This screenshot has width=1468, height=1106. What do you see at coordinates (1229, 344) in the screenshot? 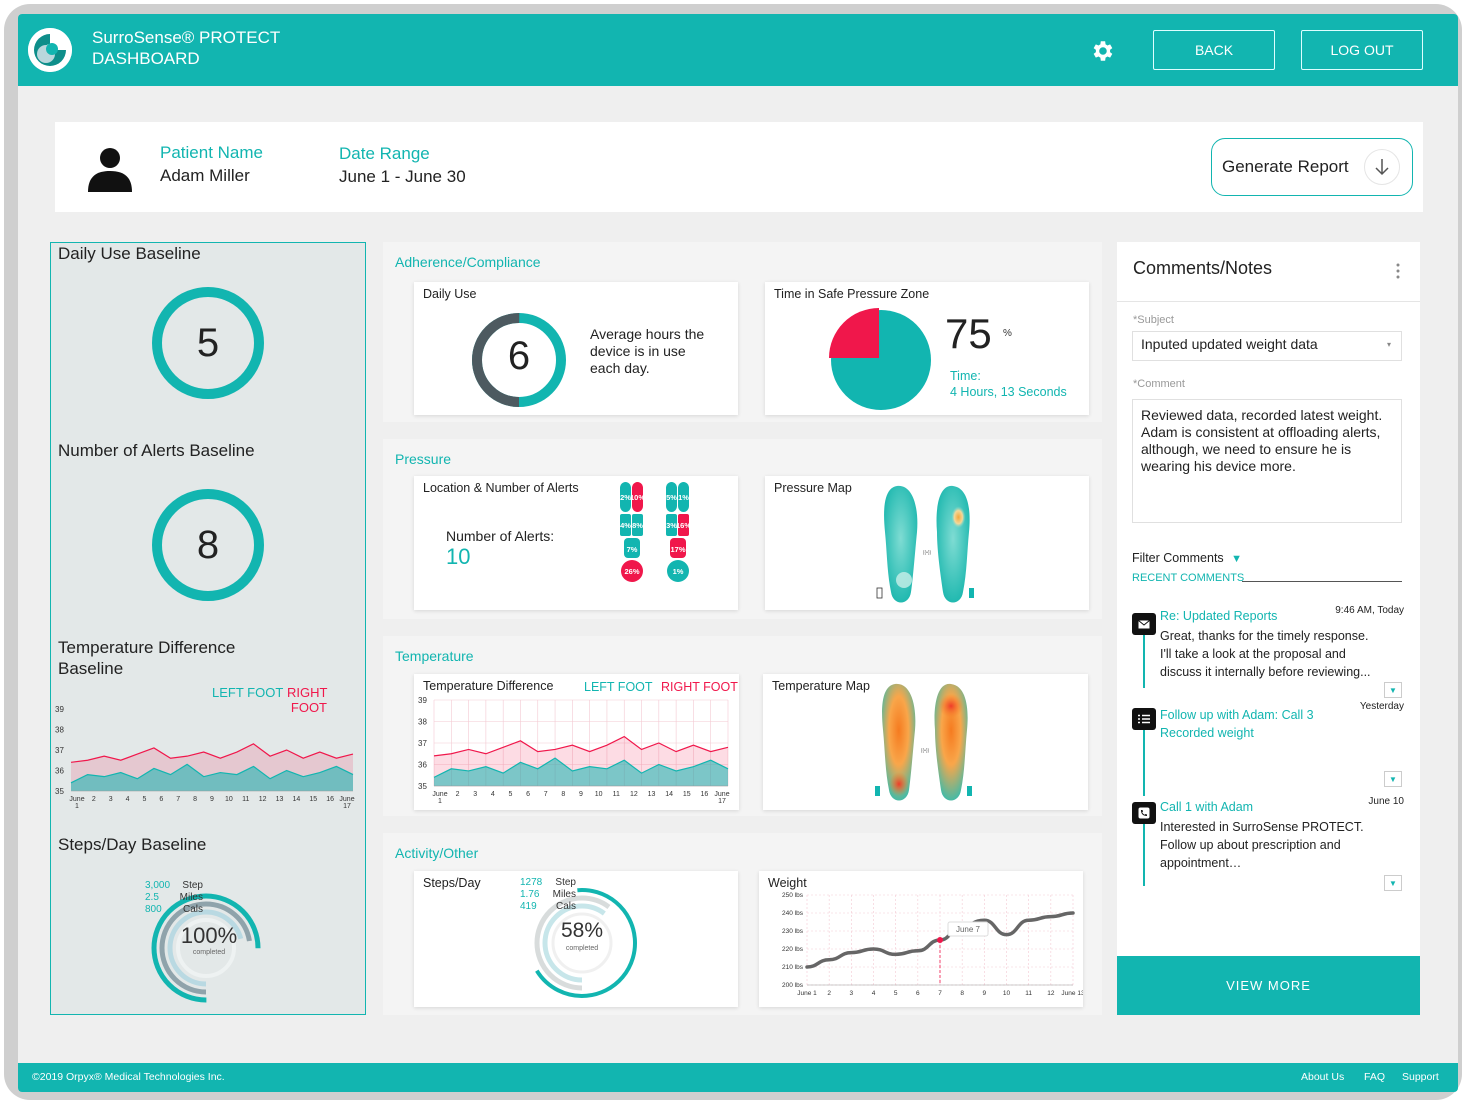
I see `subject-value: Inputed updated weight data` at bounding box center [1229, 344].